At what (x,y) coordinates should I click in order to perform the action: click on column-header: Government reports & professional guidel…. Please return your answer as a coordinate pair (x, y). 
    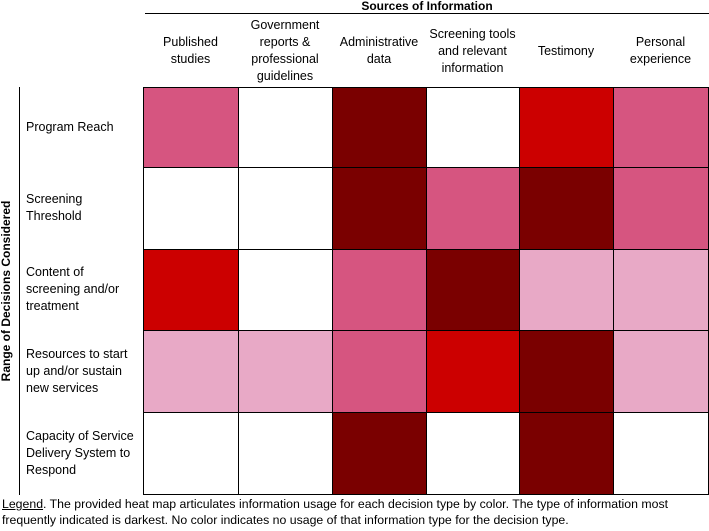
    Looking at the image, I should click on (285, 50).